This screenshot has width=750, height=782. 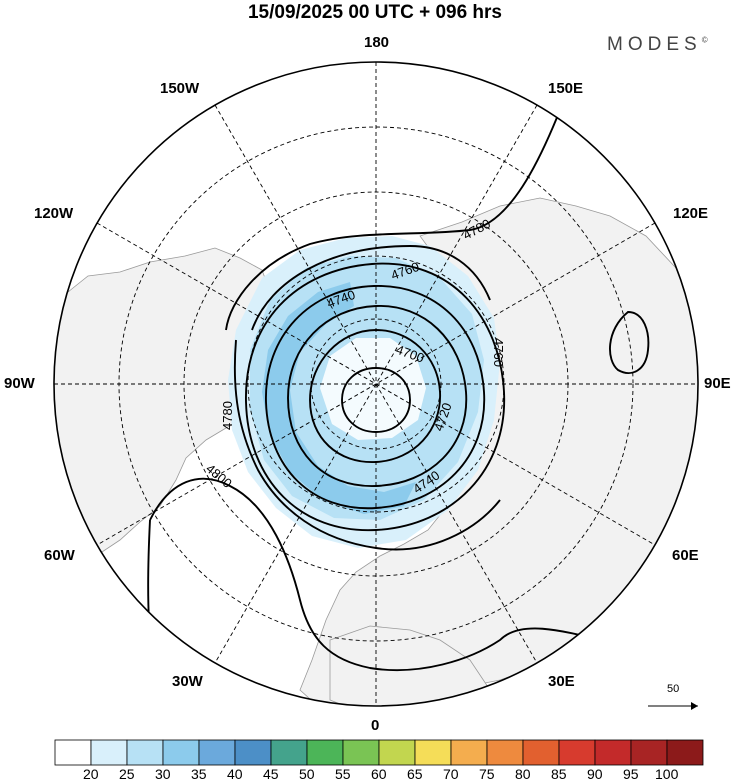 I want to click on colorbar-tick-label: 75, so click(x=487, y=774).